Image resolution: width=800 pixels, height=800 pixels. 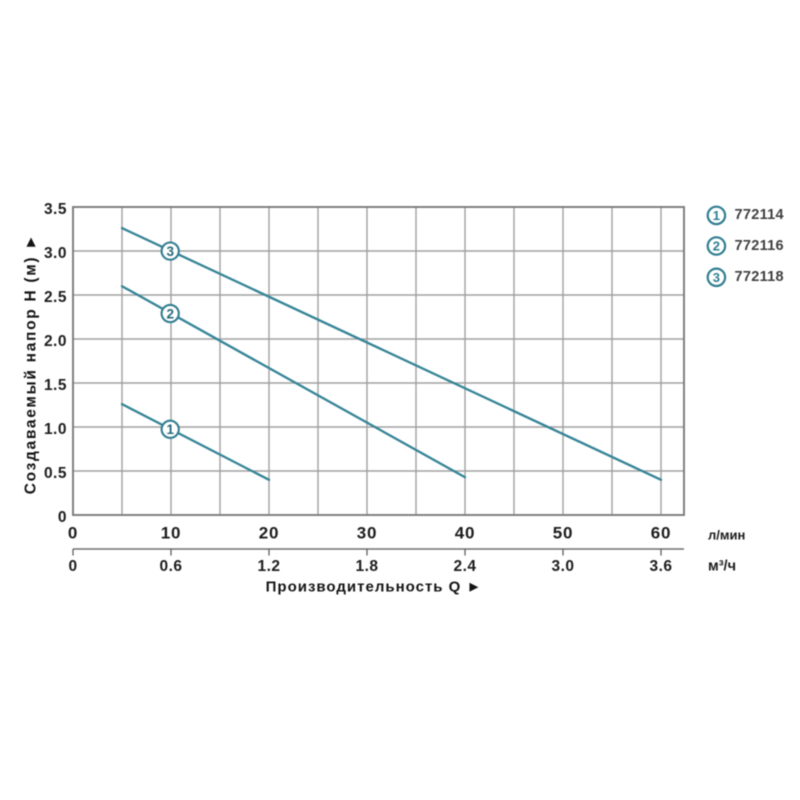 What do you see at coordinates (374, 587) in the screenshot?
I see `svg-text: Производительность Q ►` at bounding box center [374, 587].